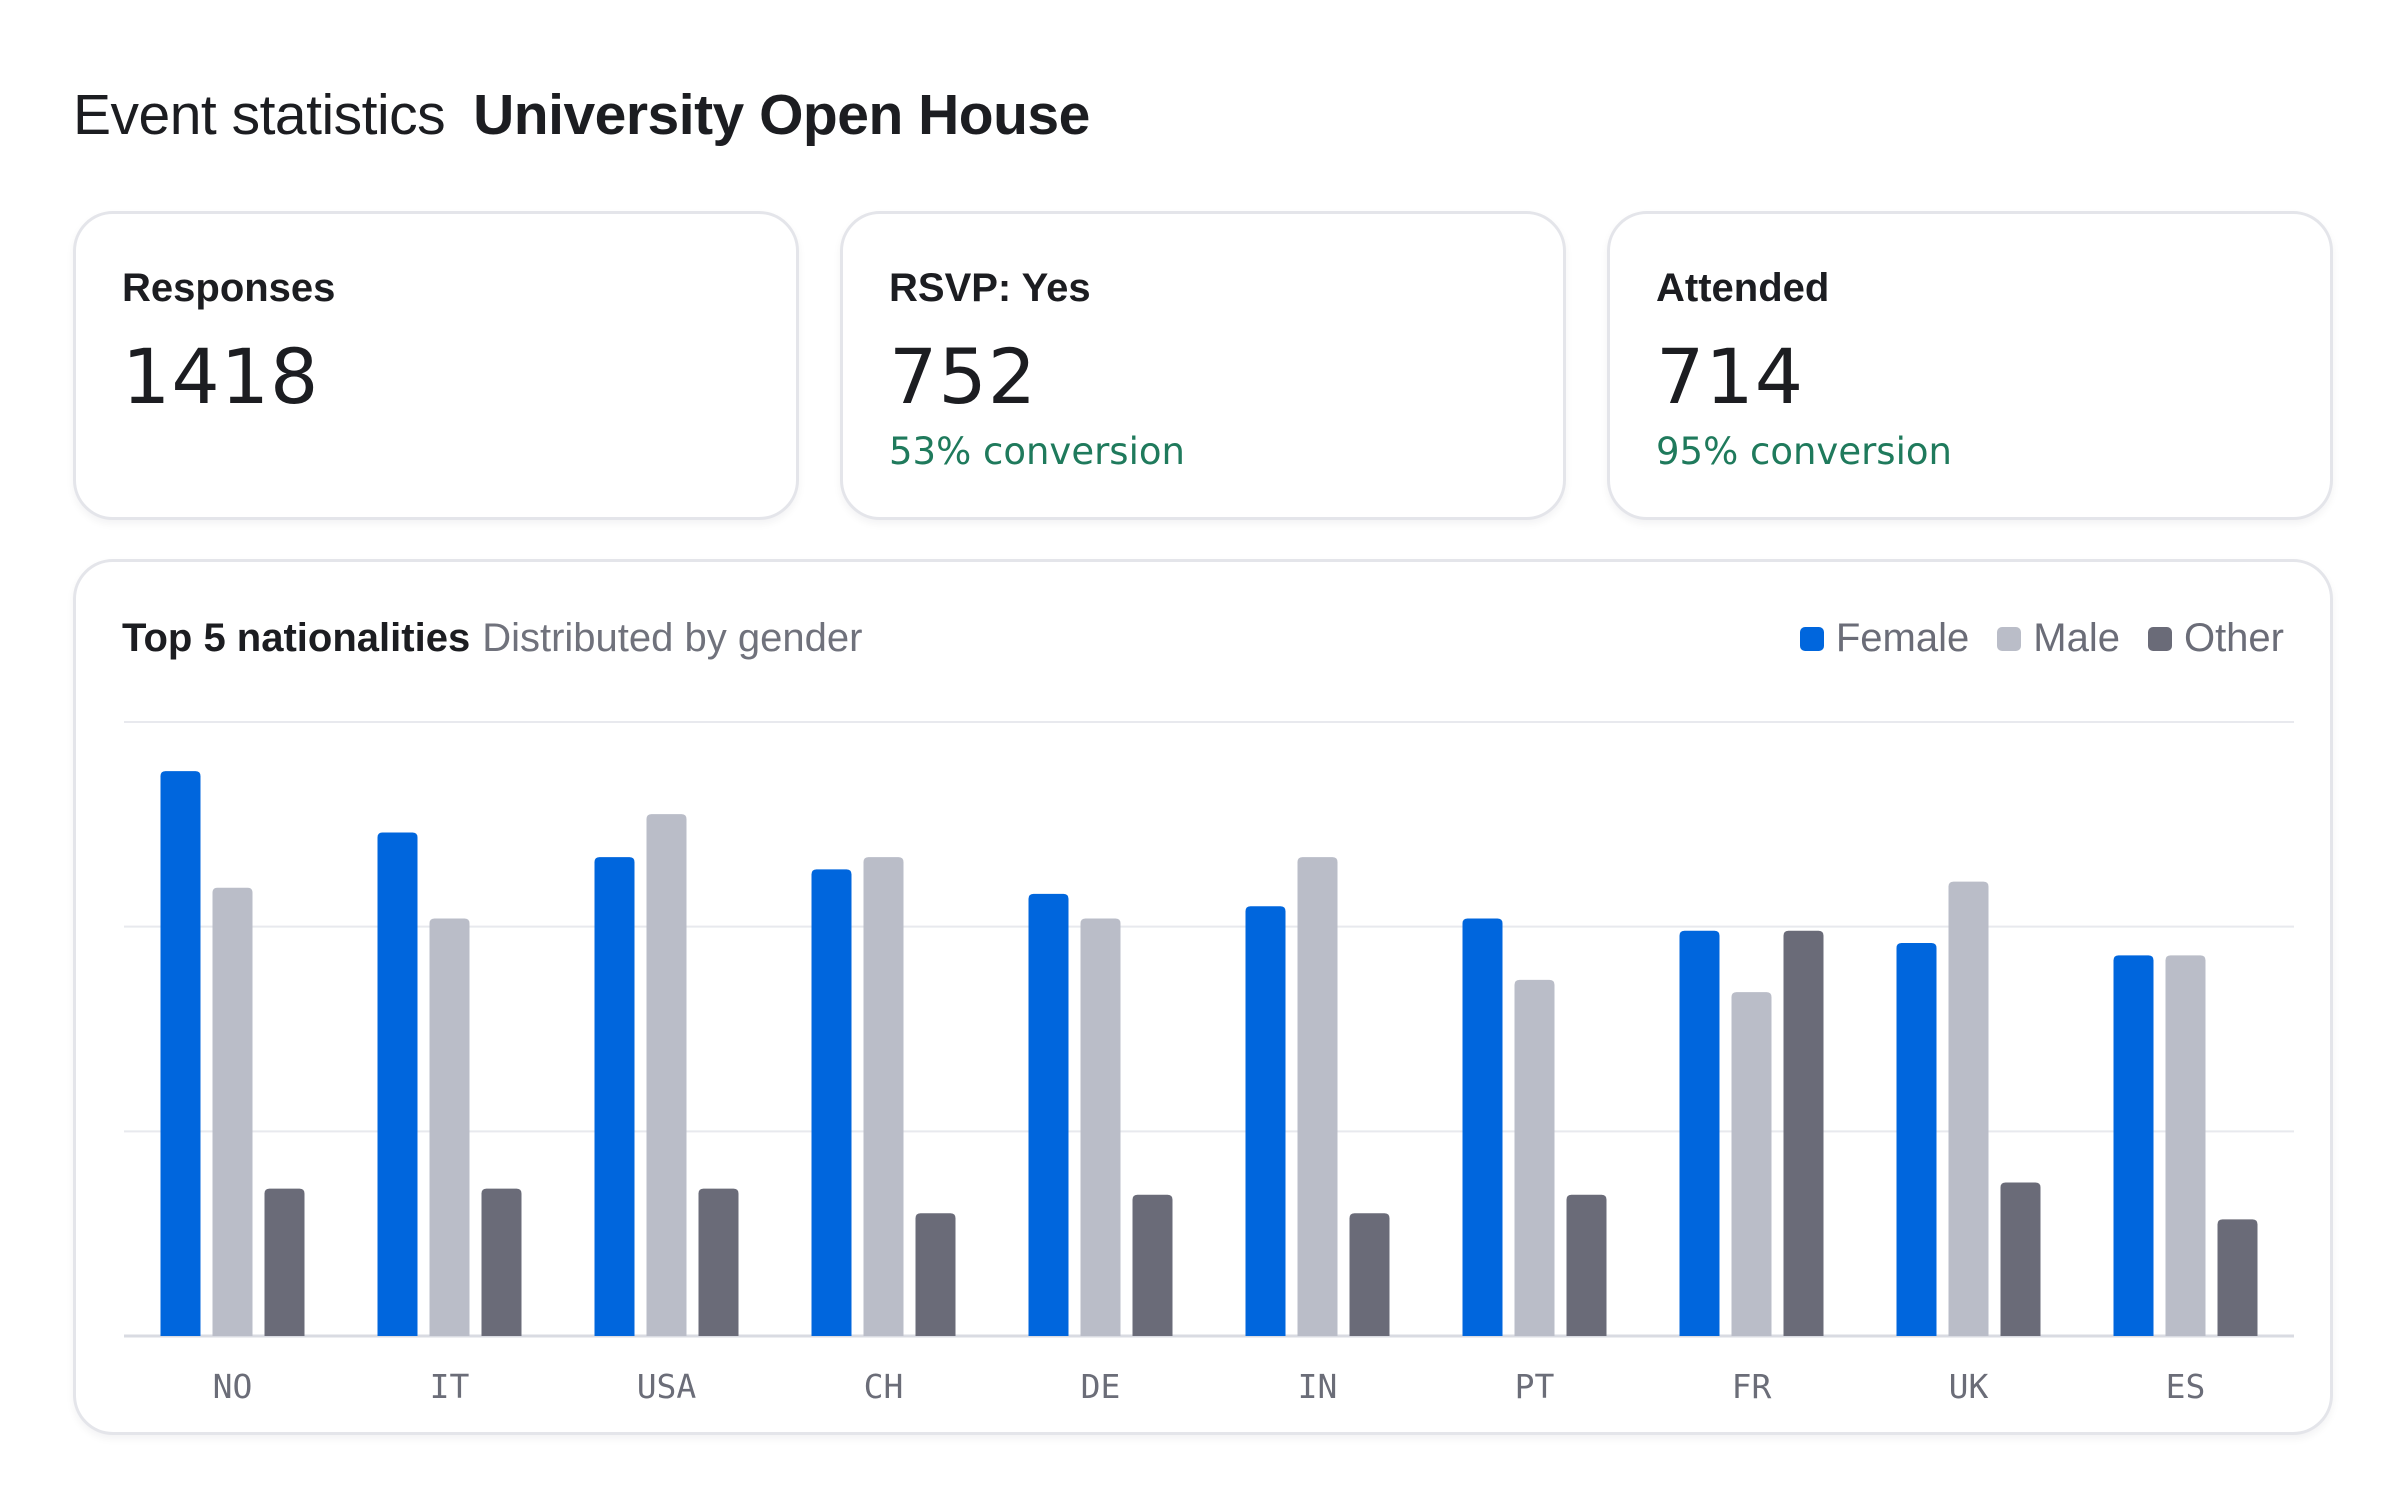 This screenshot has width=2400, height=1500. I want to click on legend-item-female: Female, so click(1884, 638).